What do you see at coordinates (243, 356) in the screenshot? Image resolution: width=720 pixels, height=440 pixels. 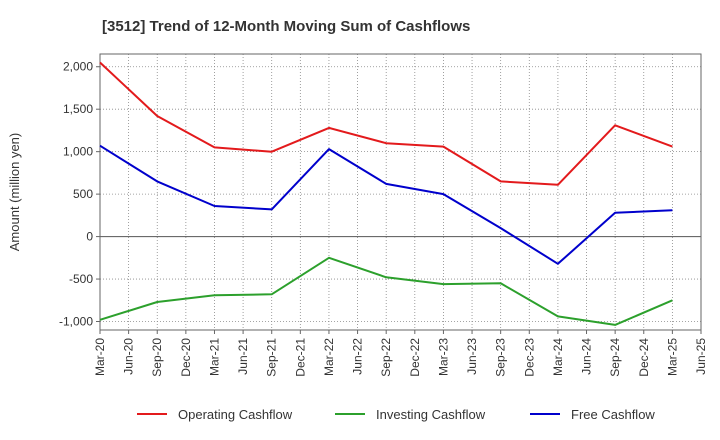 I see `x-tick-label: Jun-21` at bounding box center [243, 356].